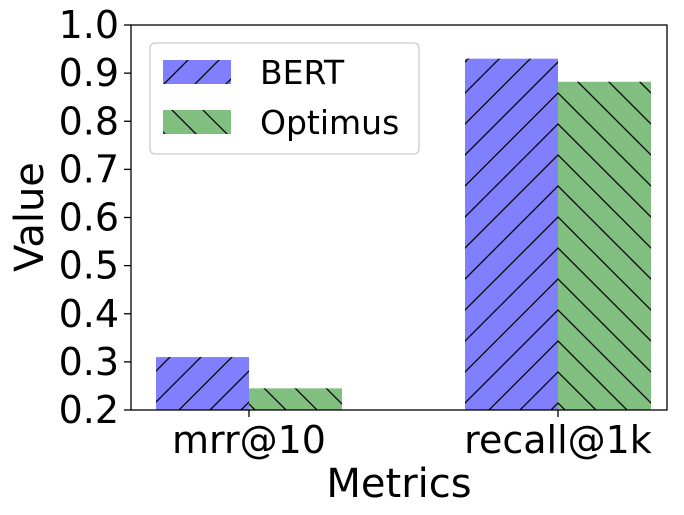 This screenshot has width=684, height=515. I want to click on y-tick-label: 0.6, so click(89, 218).